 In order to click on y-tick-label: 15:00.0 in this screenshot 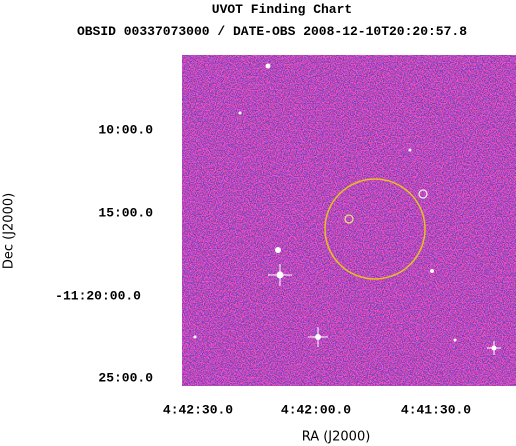, I will do `click(125, 212)`.